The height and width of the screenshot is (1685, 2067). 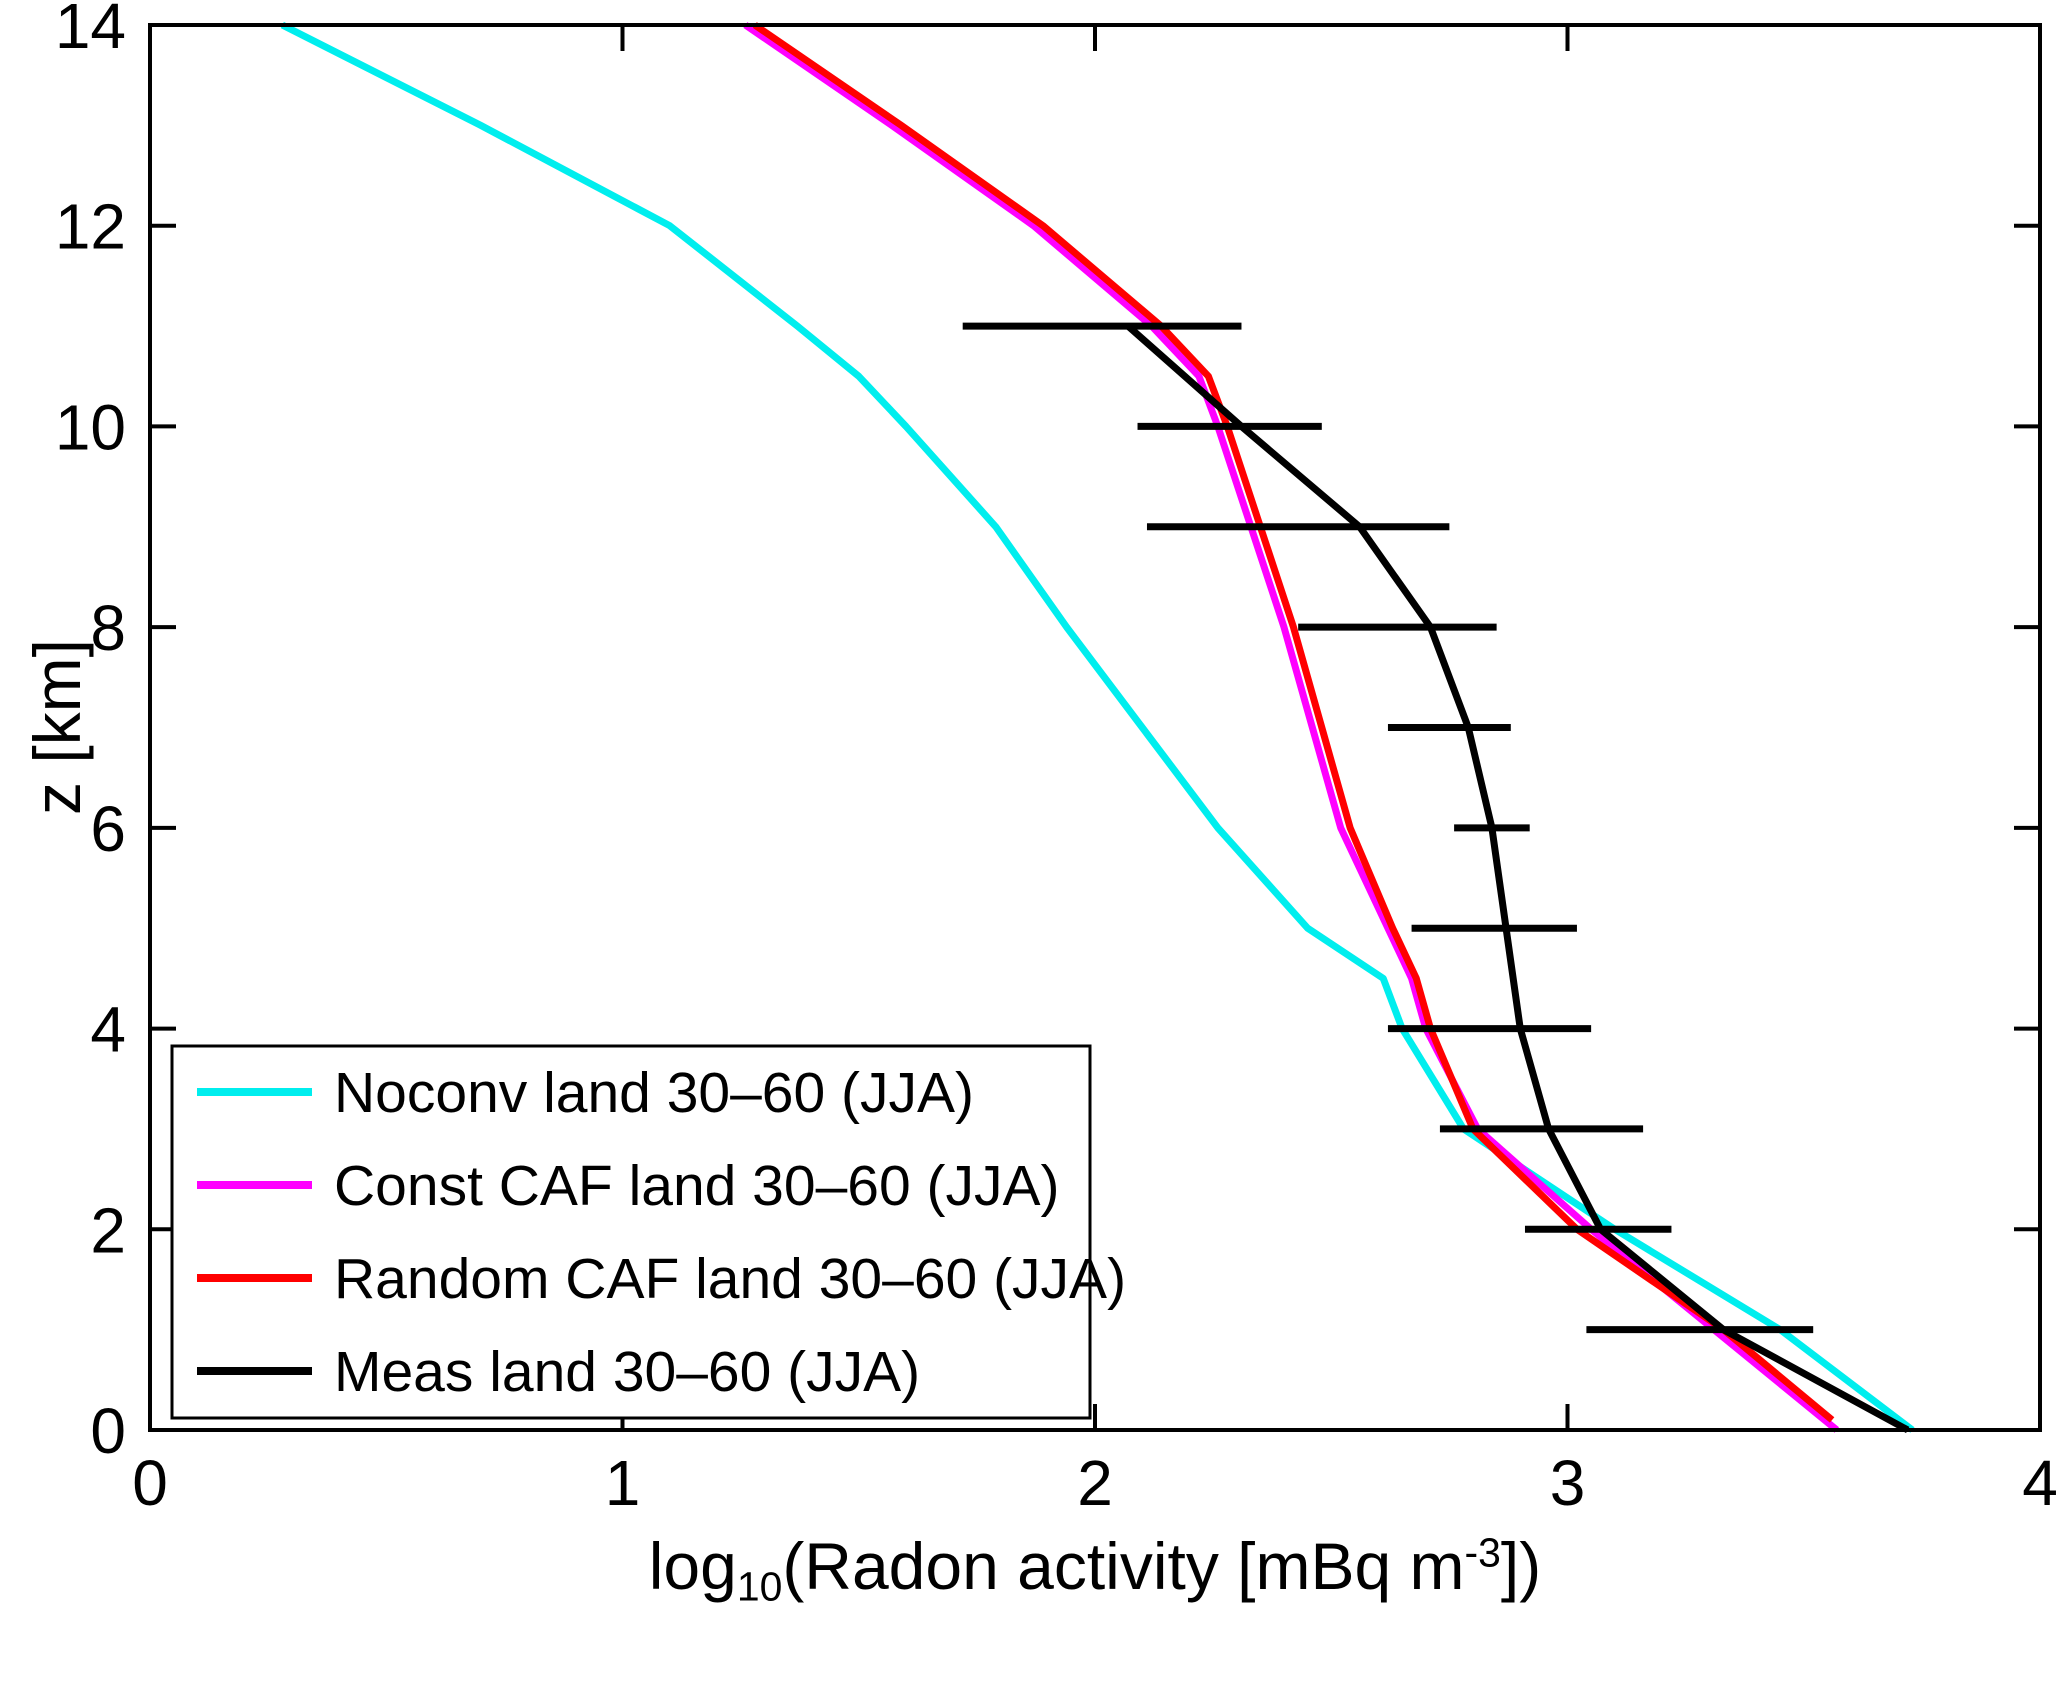 I want to click on x-axis-label-suffix: ]), so click(x=1521, y=1566).